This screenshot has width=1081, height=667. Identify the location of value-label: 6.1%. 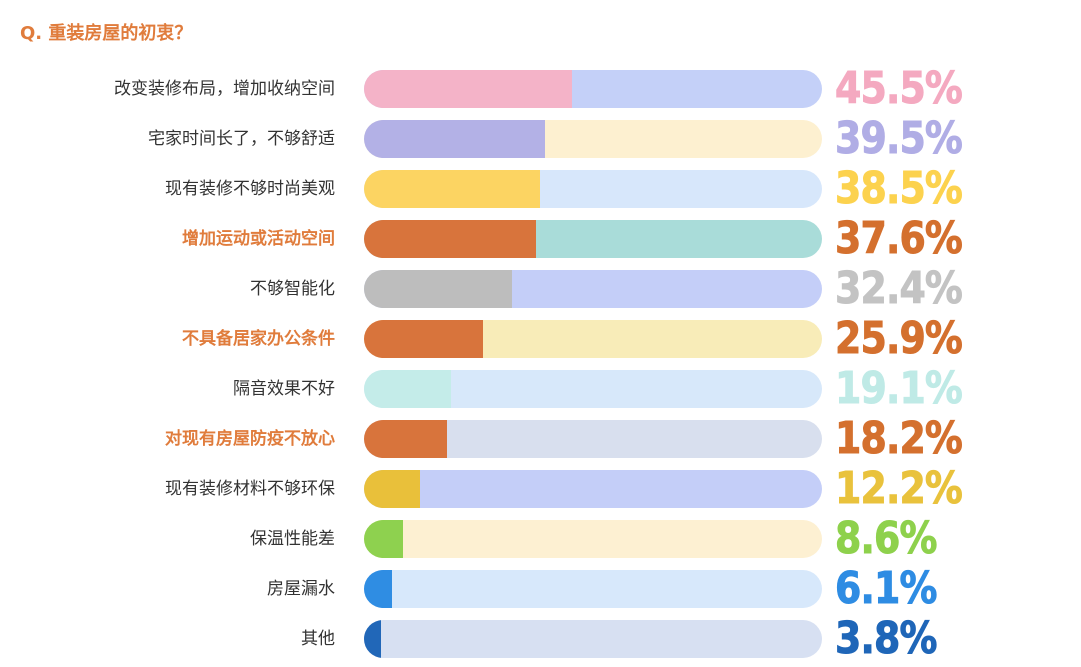
(886, 588).